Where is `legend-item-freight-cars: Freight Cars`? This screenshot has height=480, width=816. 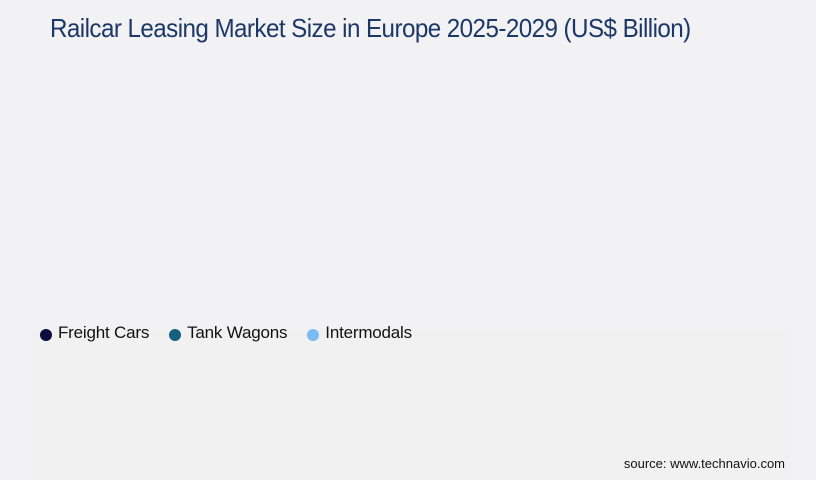 legend-item-freight-cars: Freight Cars is located at coordinates (94, 333).